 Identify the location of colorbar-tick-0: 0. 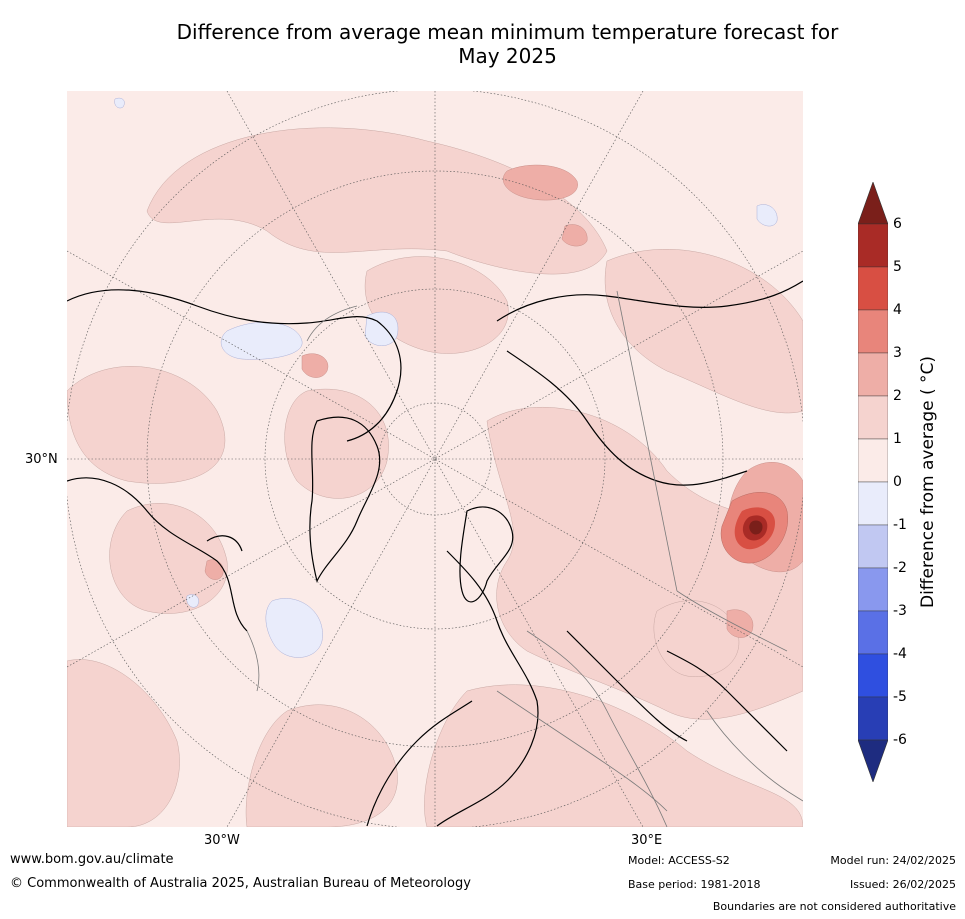
(897, 482).